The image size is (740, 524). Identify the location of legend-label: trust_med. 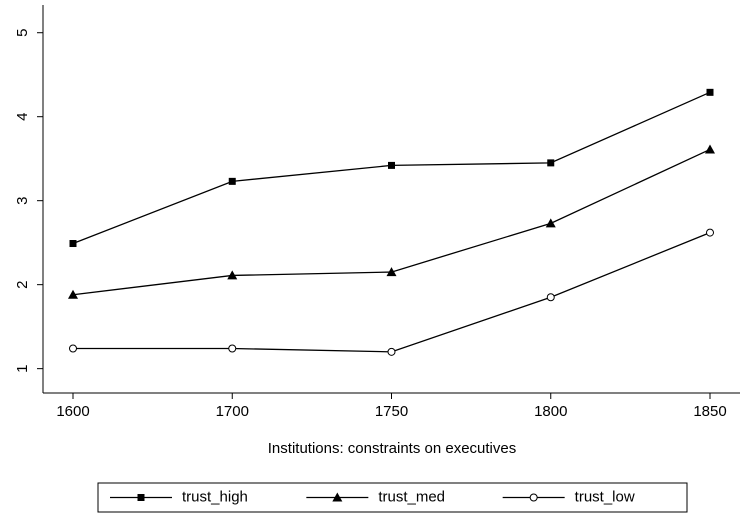
(411, 496).